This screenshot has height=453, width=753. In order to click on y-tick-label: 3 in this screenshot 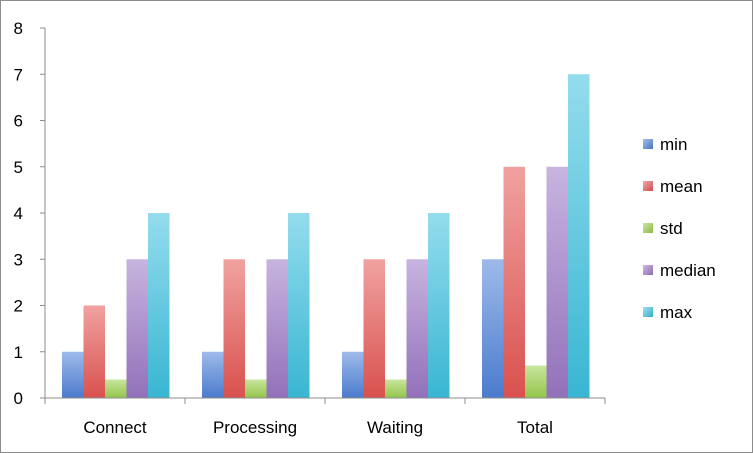, I will do `click(18, 259)`.